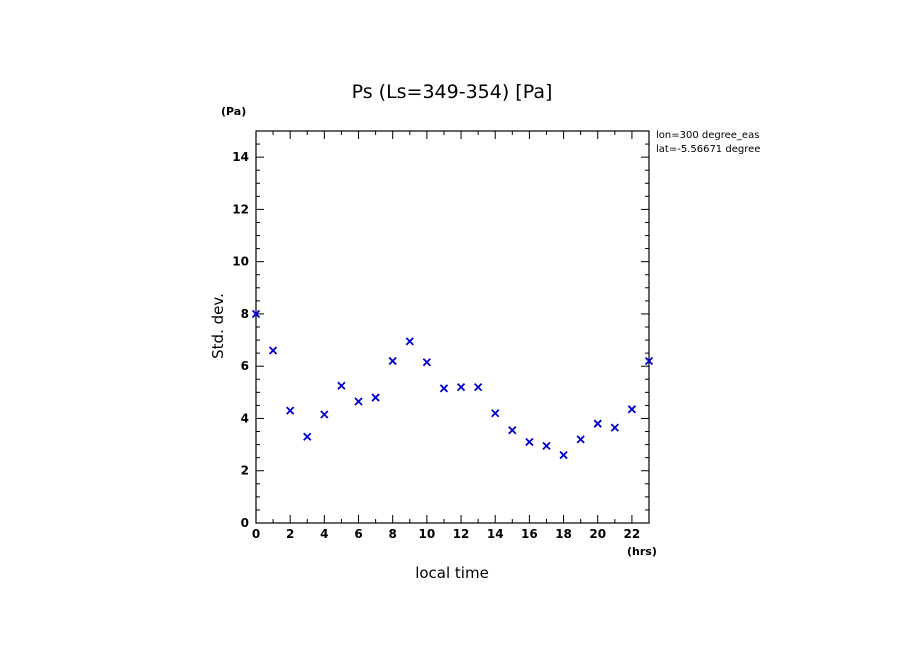 This screenshot has width=904, height=654. What do you see at coordinates (324, 534) in the screenshot?
I see `x-tick-label: 4` at bounding box center [324, 534].